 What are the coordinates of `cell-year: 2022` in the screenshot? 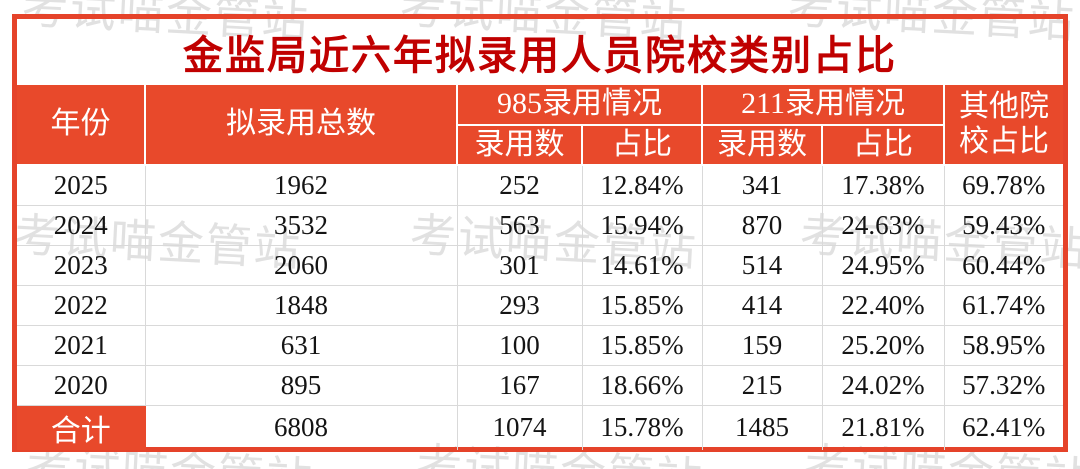 It's located at (81, 305).